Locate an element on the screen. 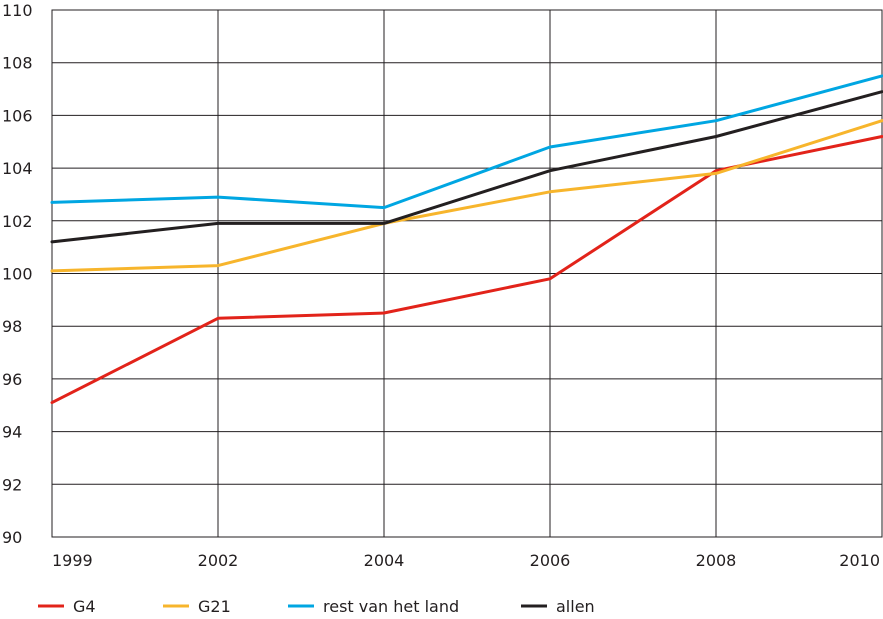 Image resolution: width=883 pixels, height=619 pixels. y-tick-label: 92 is located at coordinates (12, 484).